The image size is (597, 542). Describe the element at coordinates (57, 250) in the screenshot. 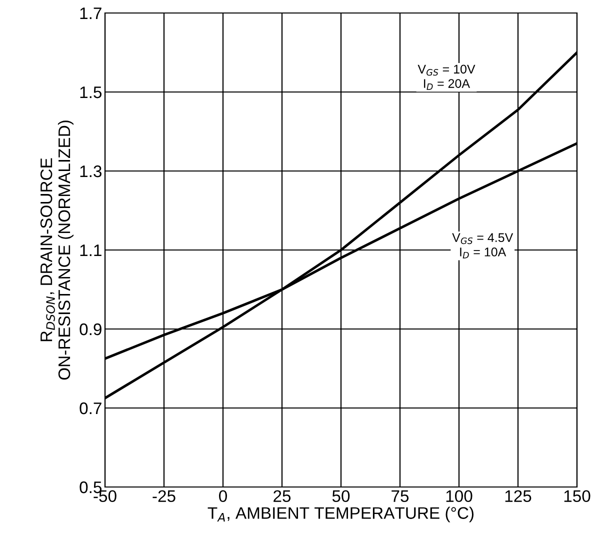

I see `y-axis-title: R$_{DSON}$, DRAIN-SOURCE ON-RESISTANCE (NORMALIZED)` at that location.